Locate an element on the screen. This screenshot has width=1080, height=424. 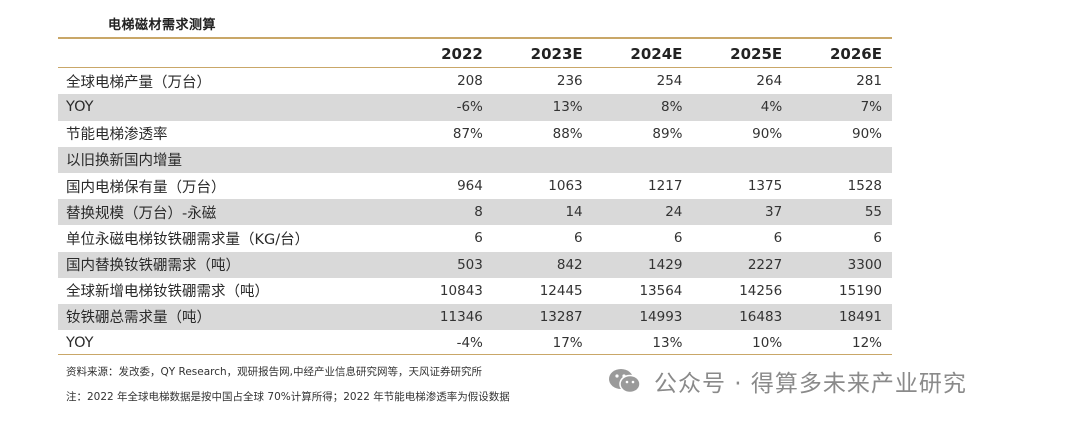
cell-2026e: 15190 is located at coordinates (860, 290).